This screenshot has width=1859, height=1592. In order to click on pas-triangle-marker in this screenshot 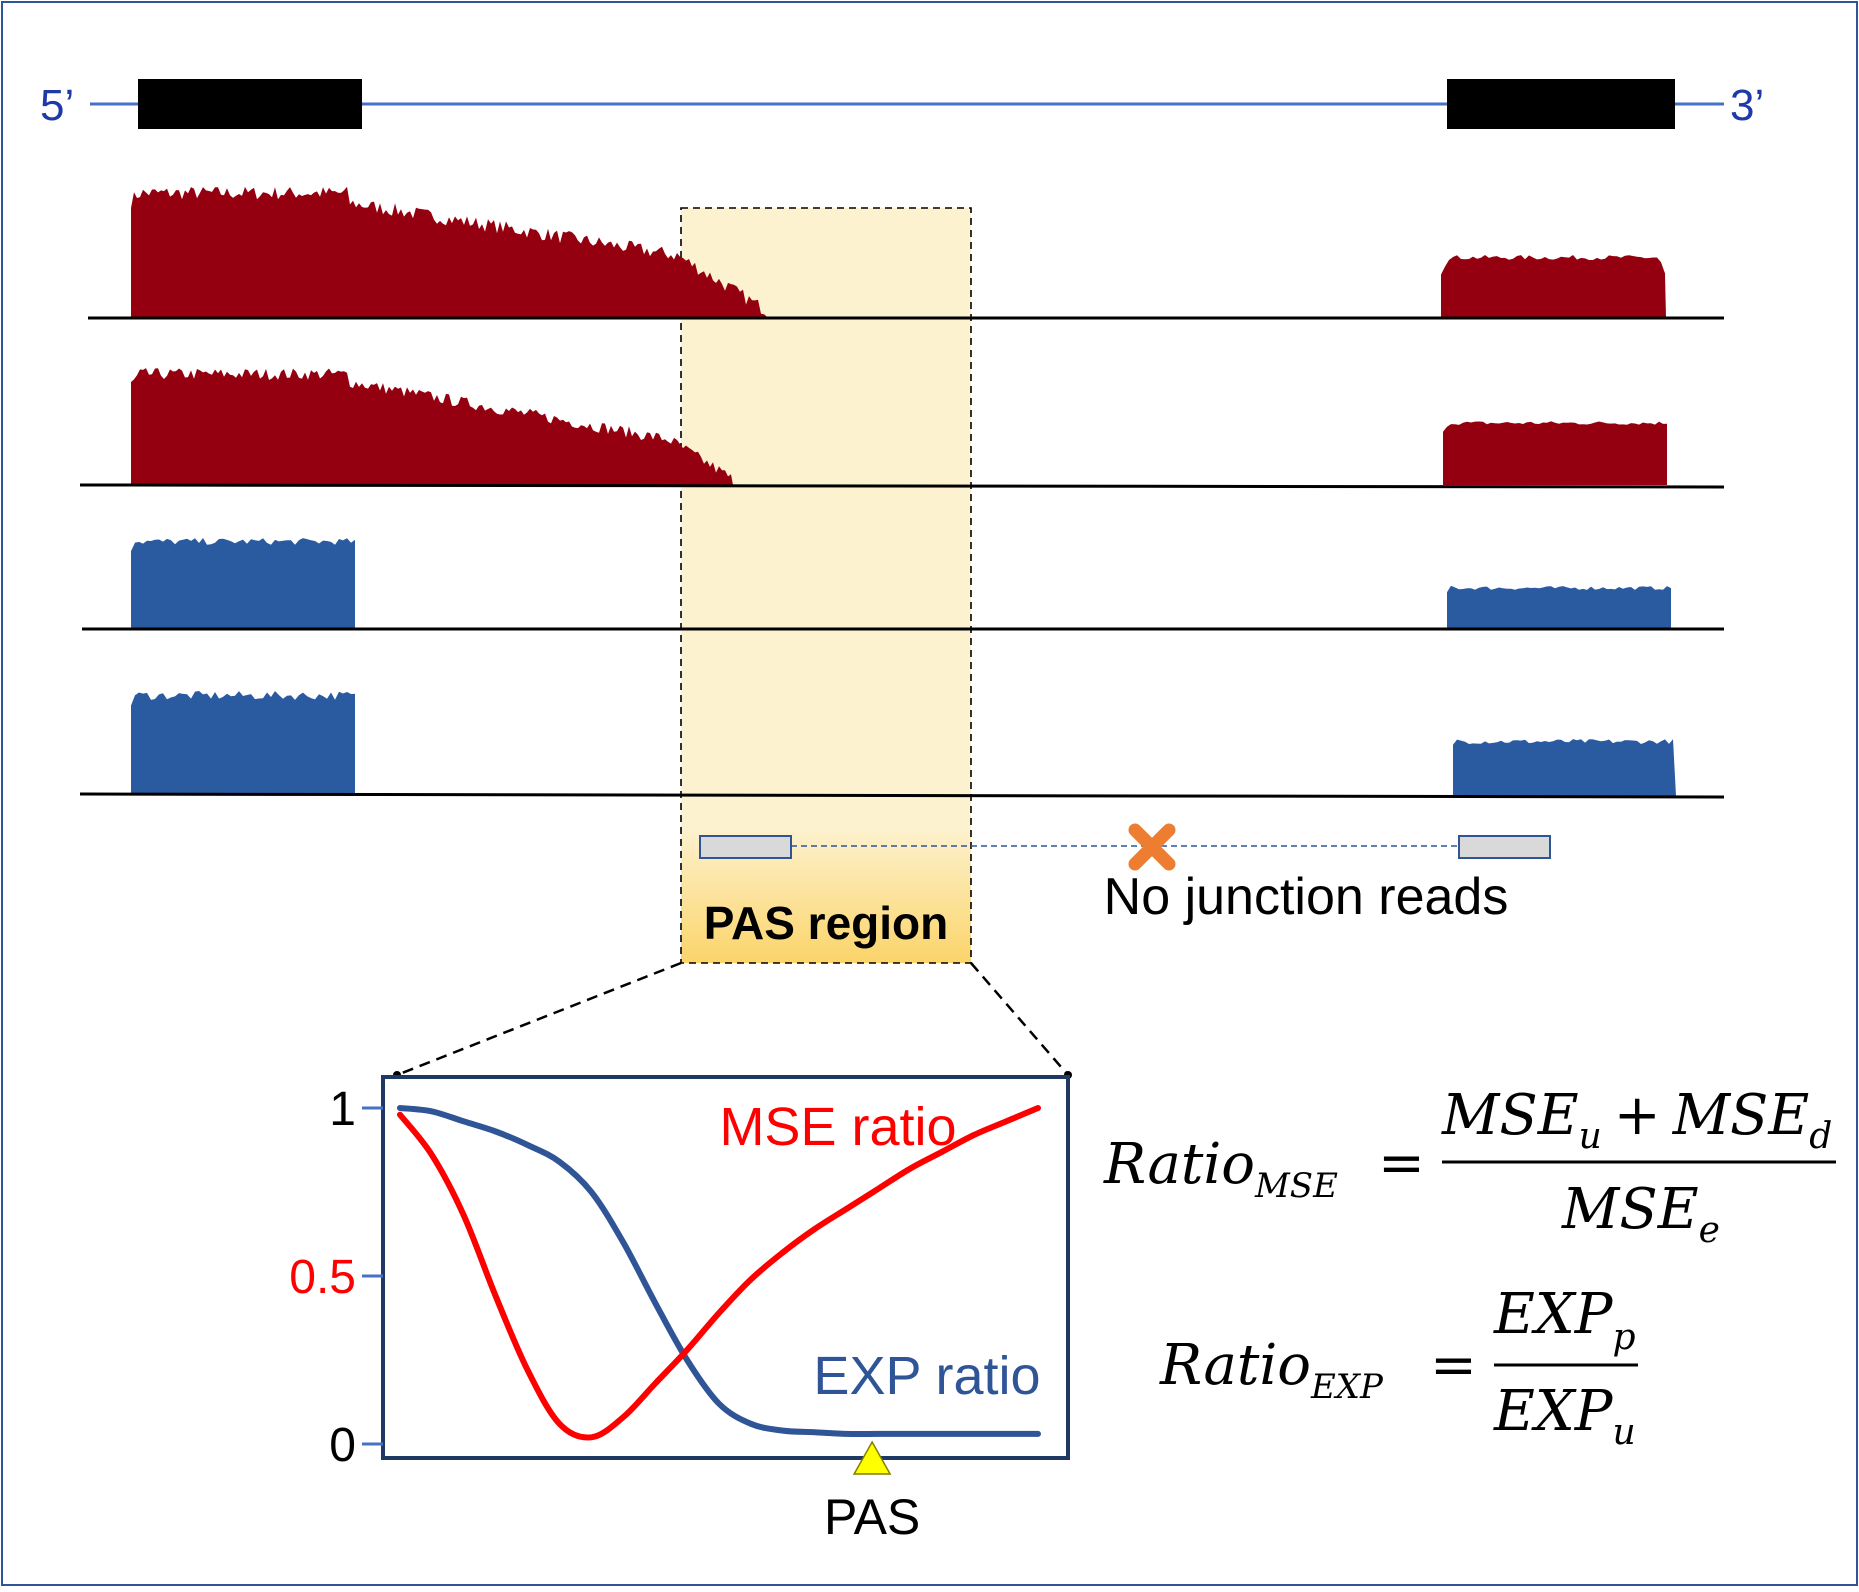, I will do `click(872, 1457)`.